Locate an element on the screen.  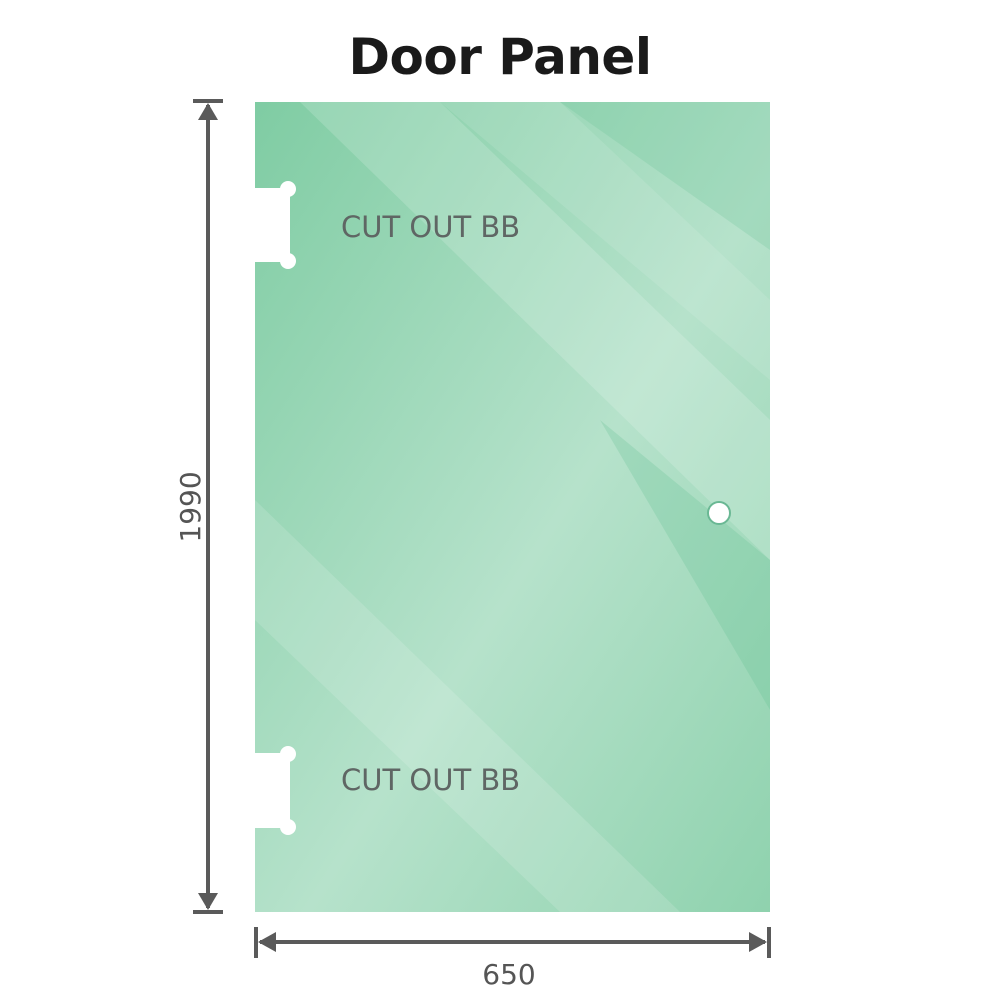
cutout-bottom is located at coordinates (273, 790).